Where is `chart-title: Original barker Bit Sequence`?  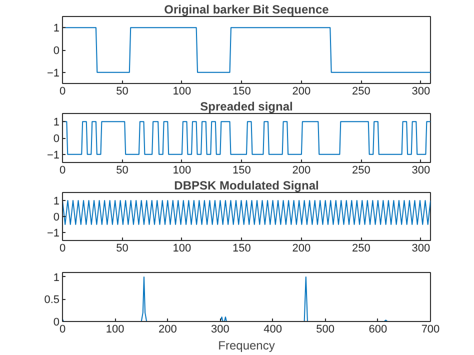
chart-title: Original barker Bit Sequence is located at coordinates (247, 9).